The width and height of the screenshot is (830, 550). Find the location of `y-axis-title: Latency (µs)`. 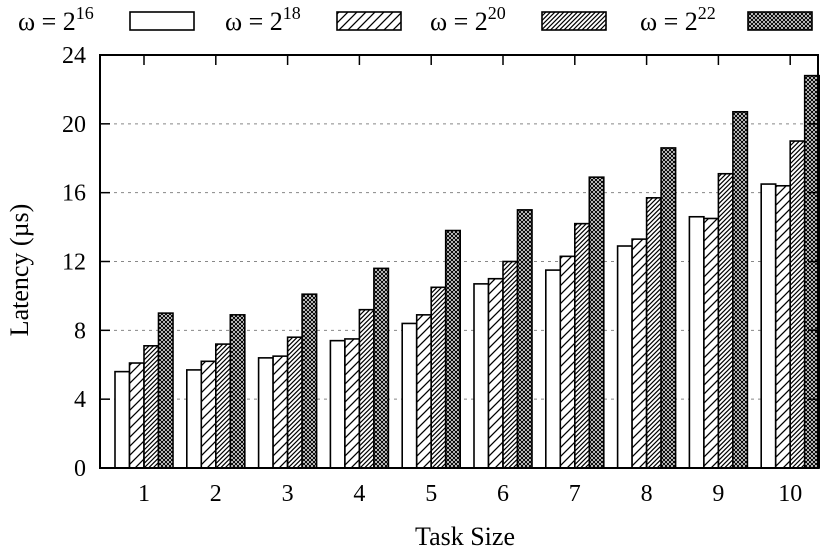

y-axis-title: Latency (µs) is located at coordinates (19, 270).